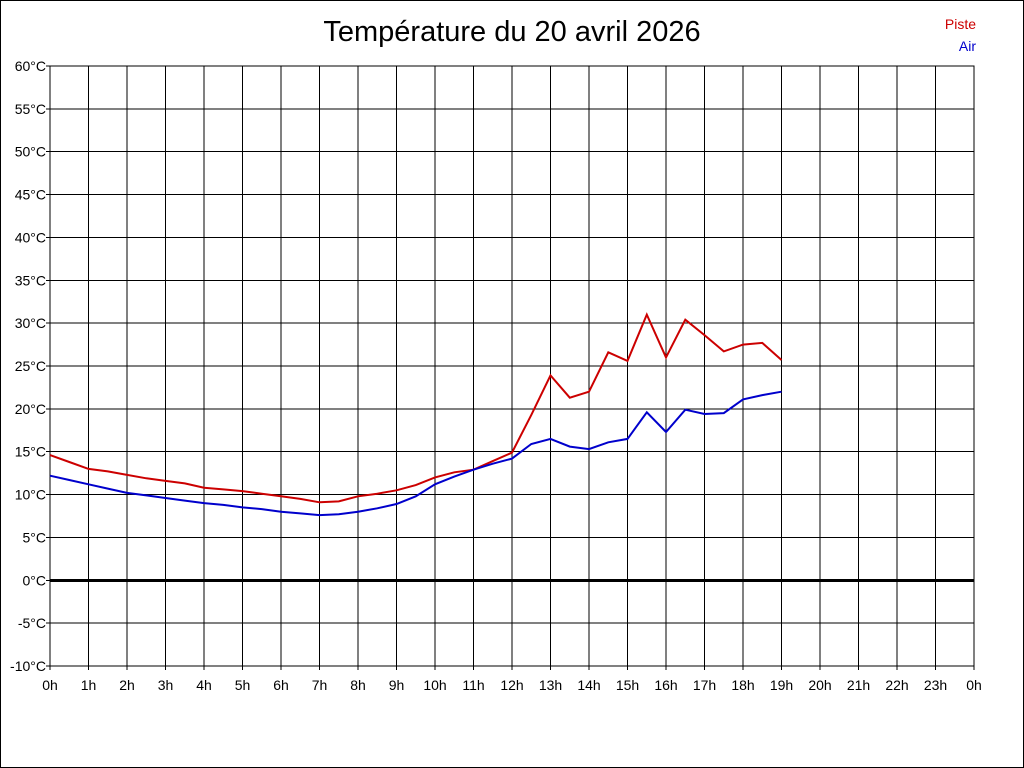 Image resolution: width=1024 pixels, height=768 pixels. Describe the element at coordinates (35, 580) in the screenshot. I see `y-tick-label: 0°C` at that location.